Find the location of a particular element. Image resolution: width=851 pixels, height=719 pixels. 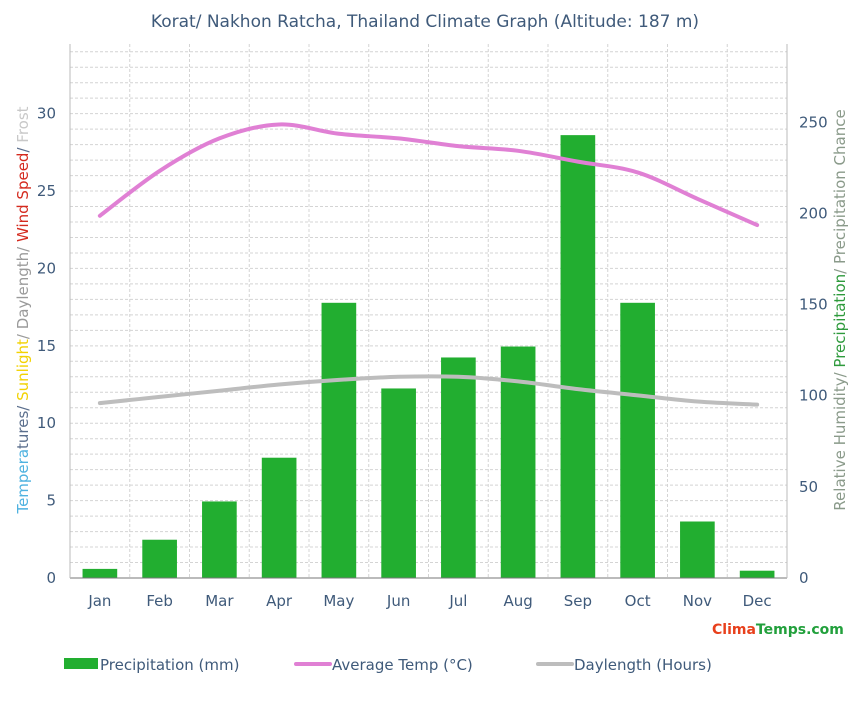

bar-nov is located at coordinates (697, 549).